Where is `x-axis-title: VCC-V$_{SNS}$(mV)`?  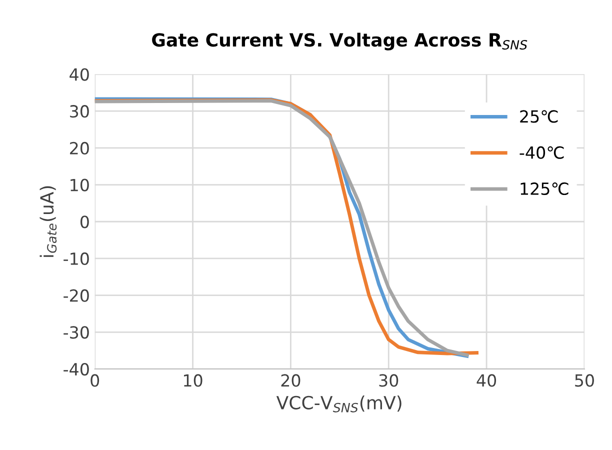
x-axis-title: VCC-V$_{SNS}$(mV) is located at coordinates (339, 404).